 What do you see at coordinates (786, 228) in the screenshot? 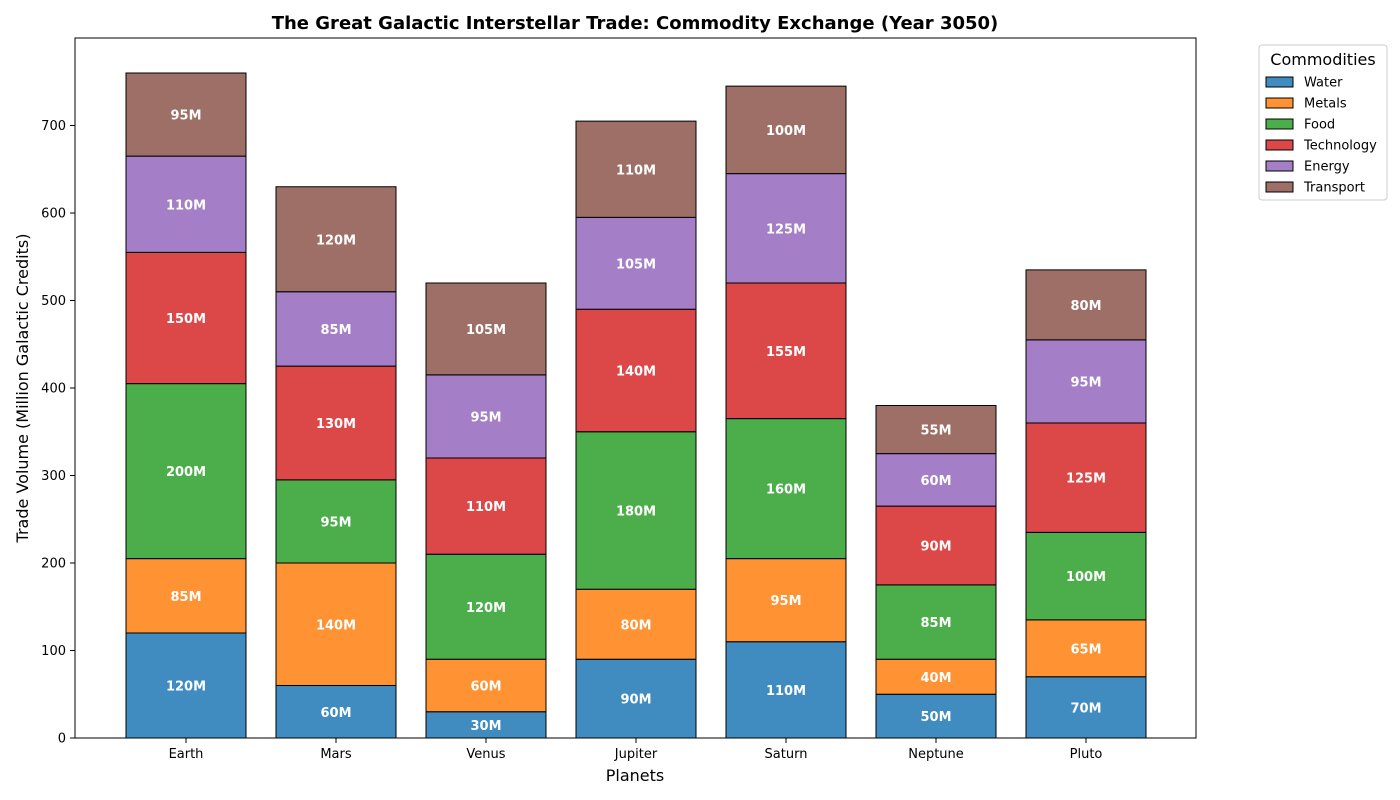
I see `bar-saturn-energy` at bounding box center [786, 228].